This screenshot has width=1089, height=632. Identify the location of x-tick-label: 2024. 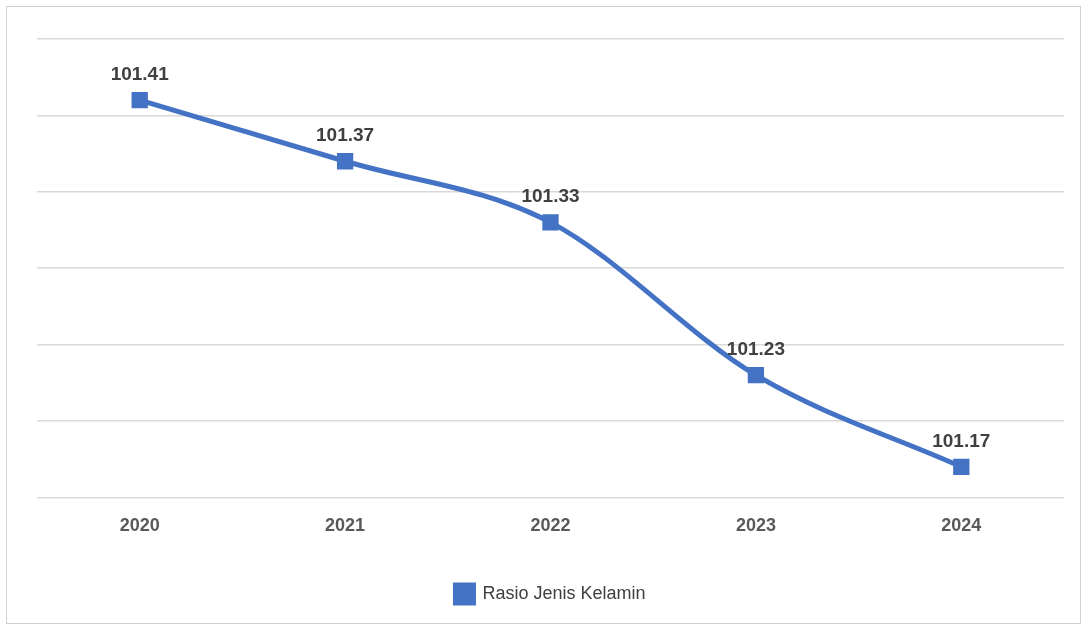
(961, 525).